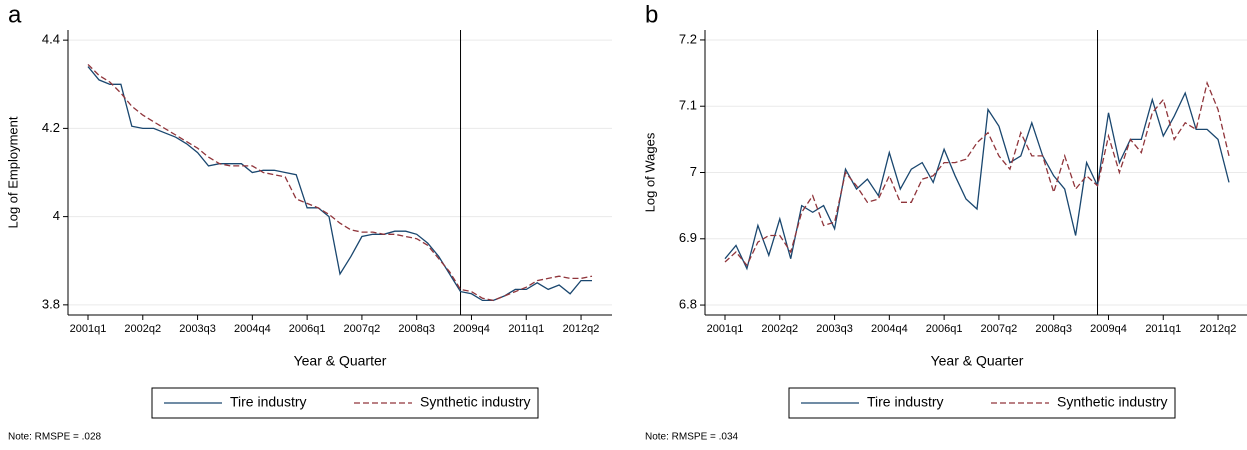 This screenshot has height=450, width=1247. Describe the element at coordinates (688, 105) in the screenshot. I see `y-tick-label: 7.1` at that location.